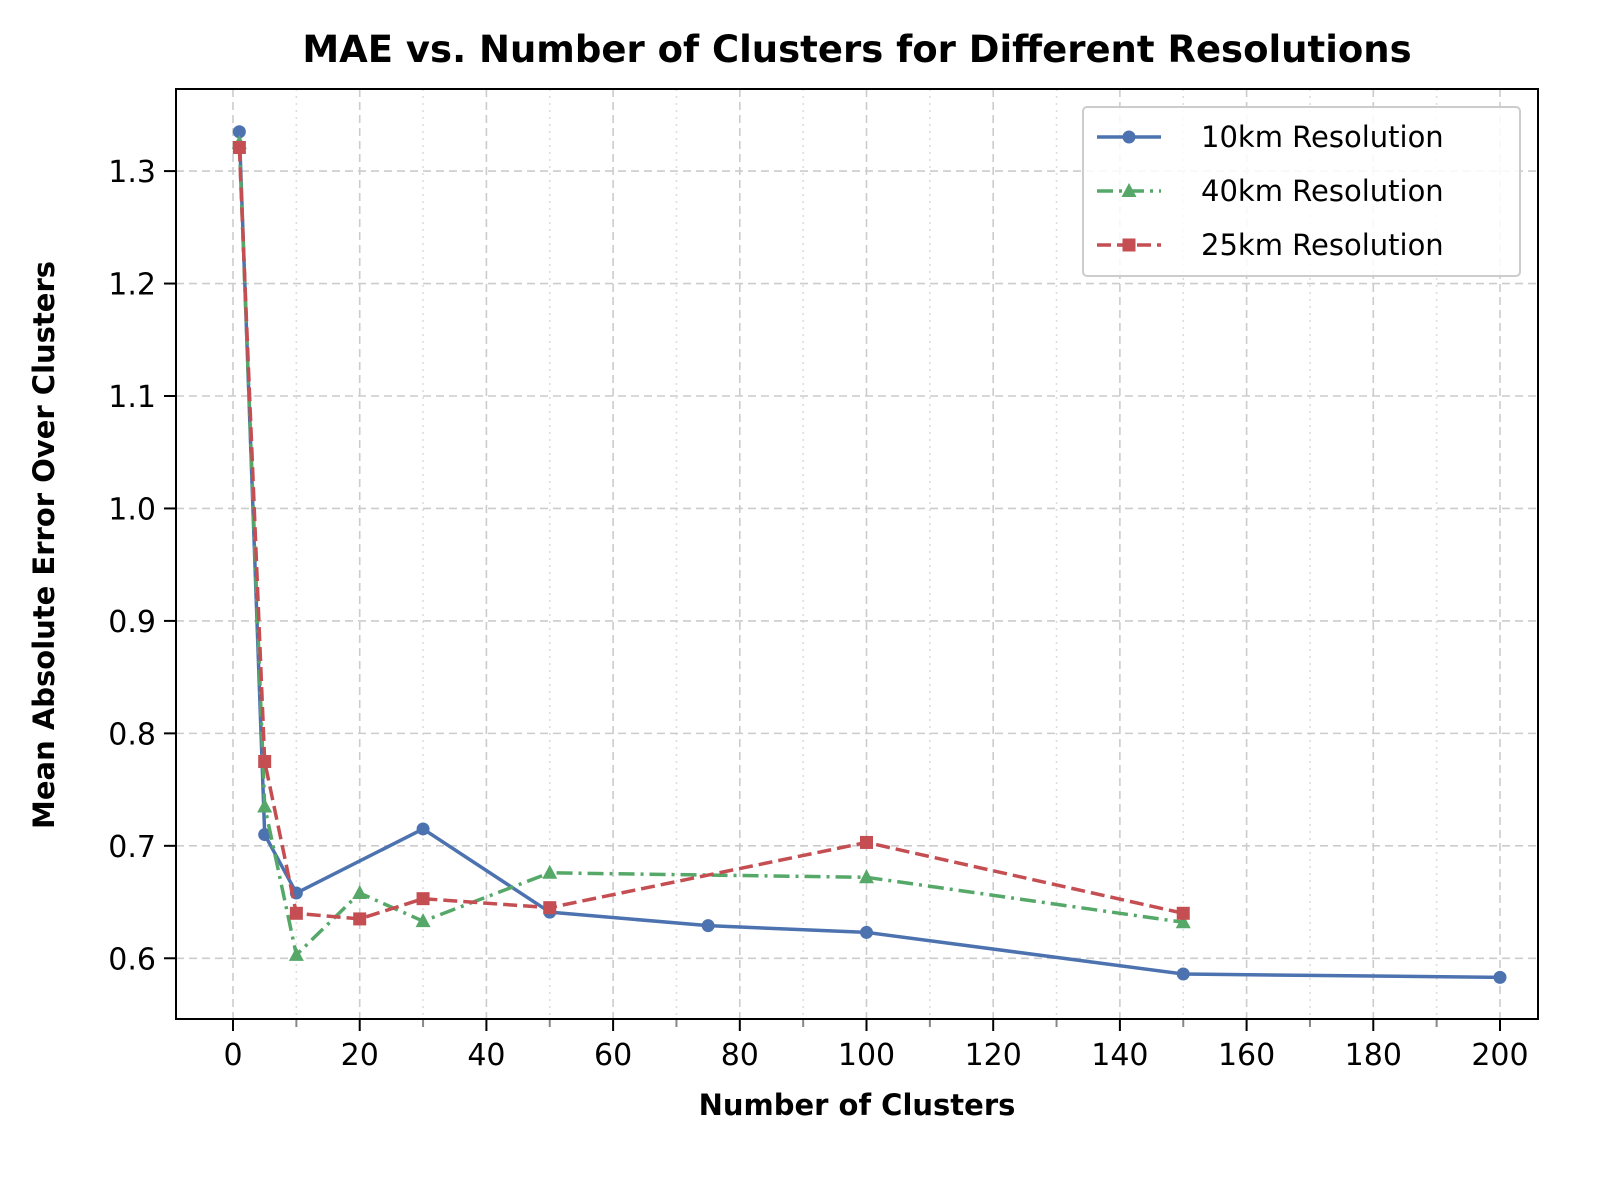  I want to click on y-tick-label: 1.3, so click(132, 172).